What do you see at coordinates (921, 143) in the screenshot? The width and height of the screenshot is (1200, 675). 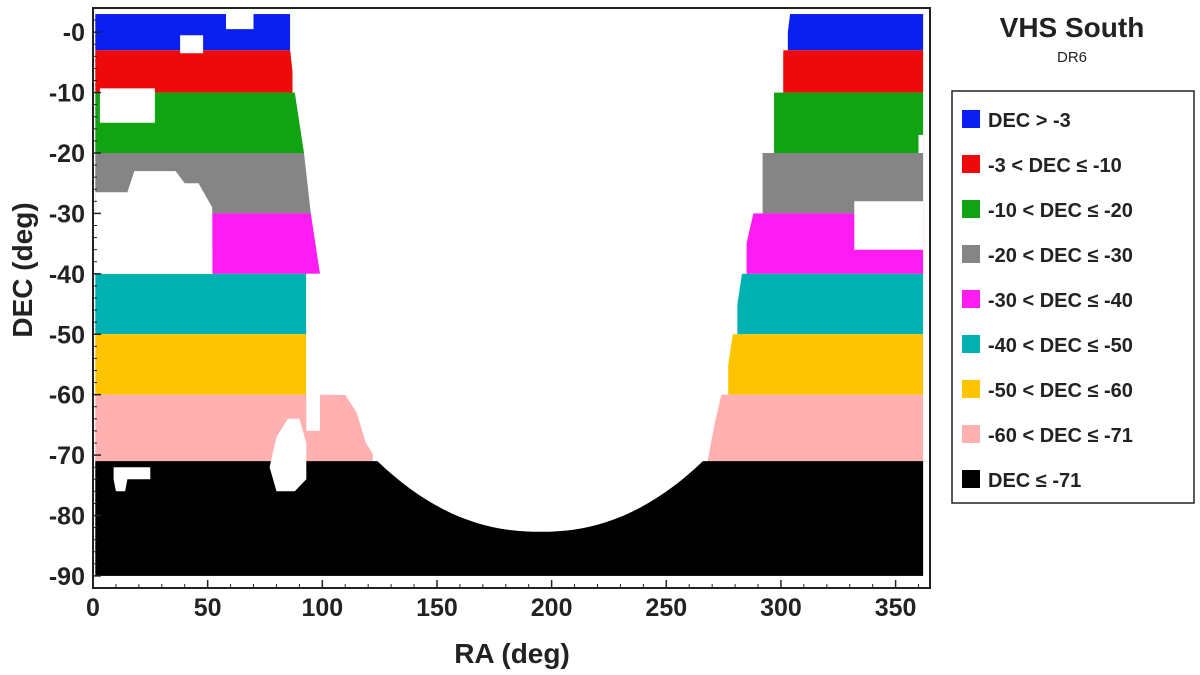 I see `gap-ra361-dec18` at bounding box center [921, 143].